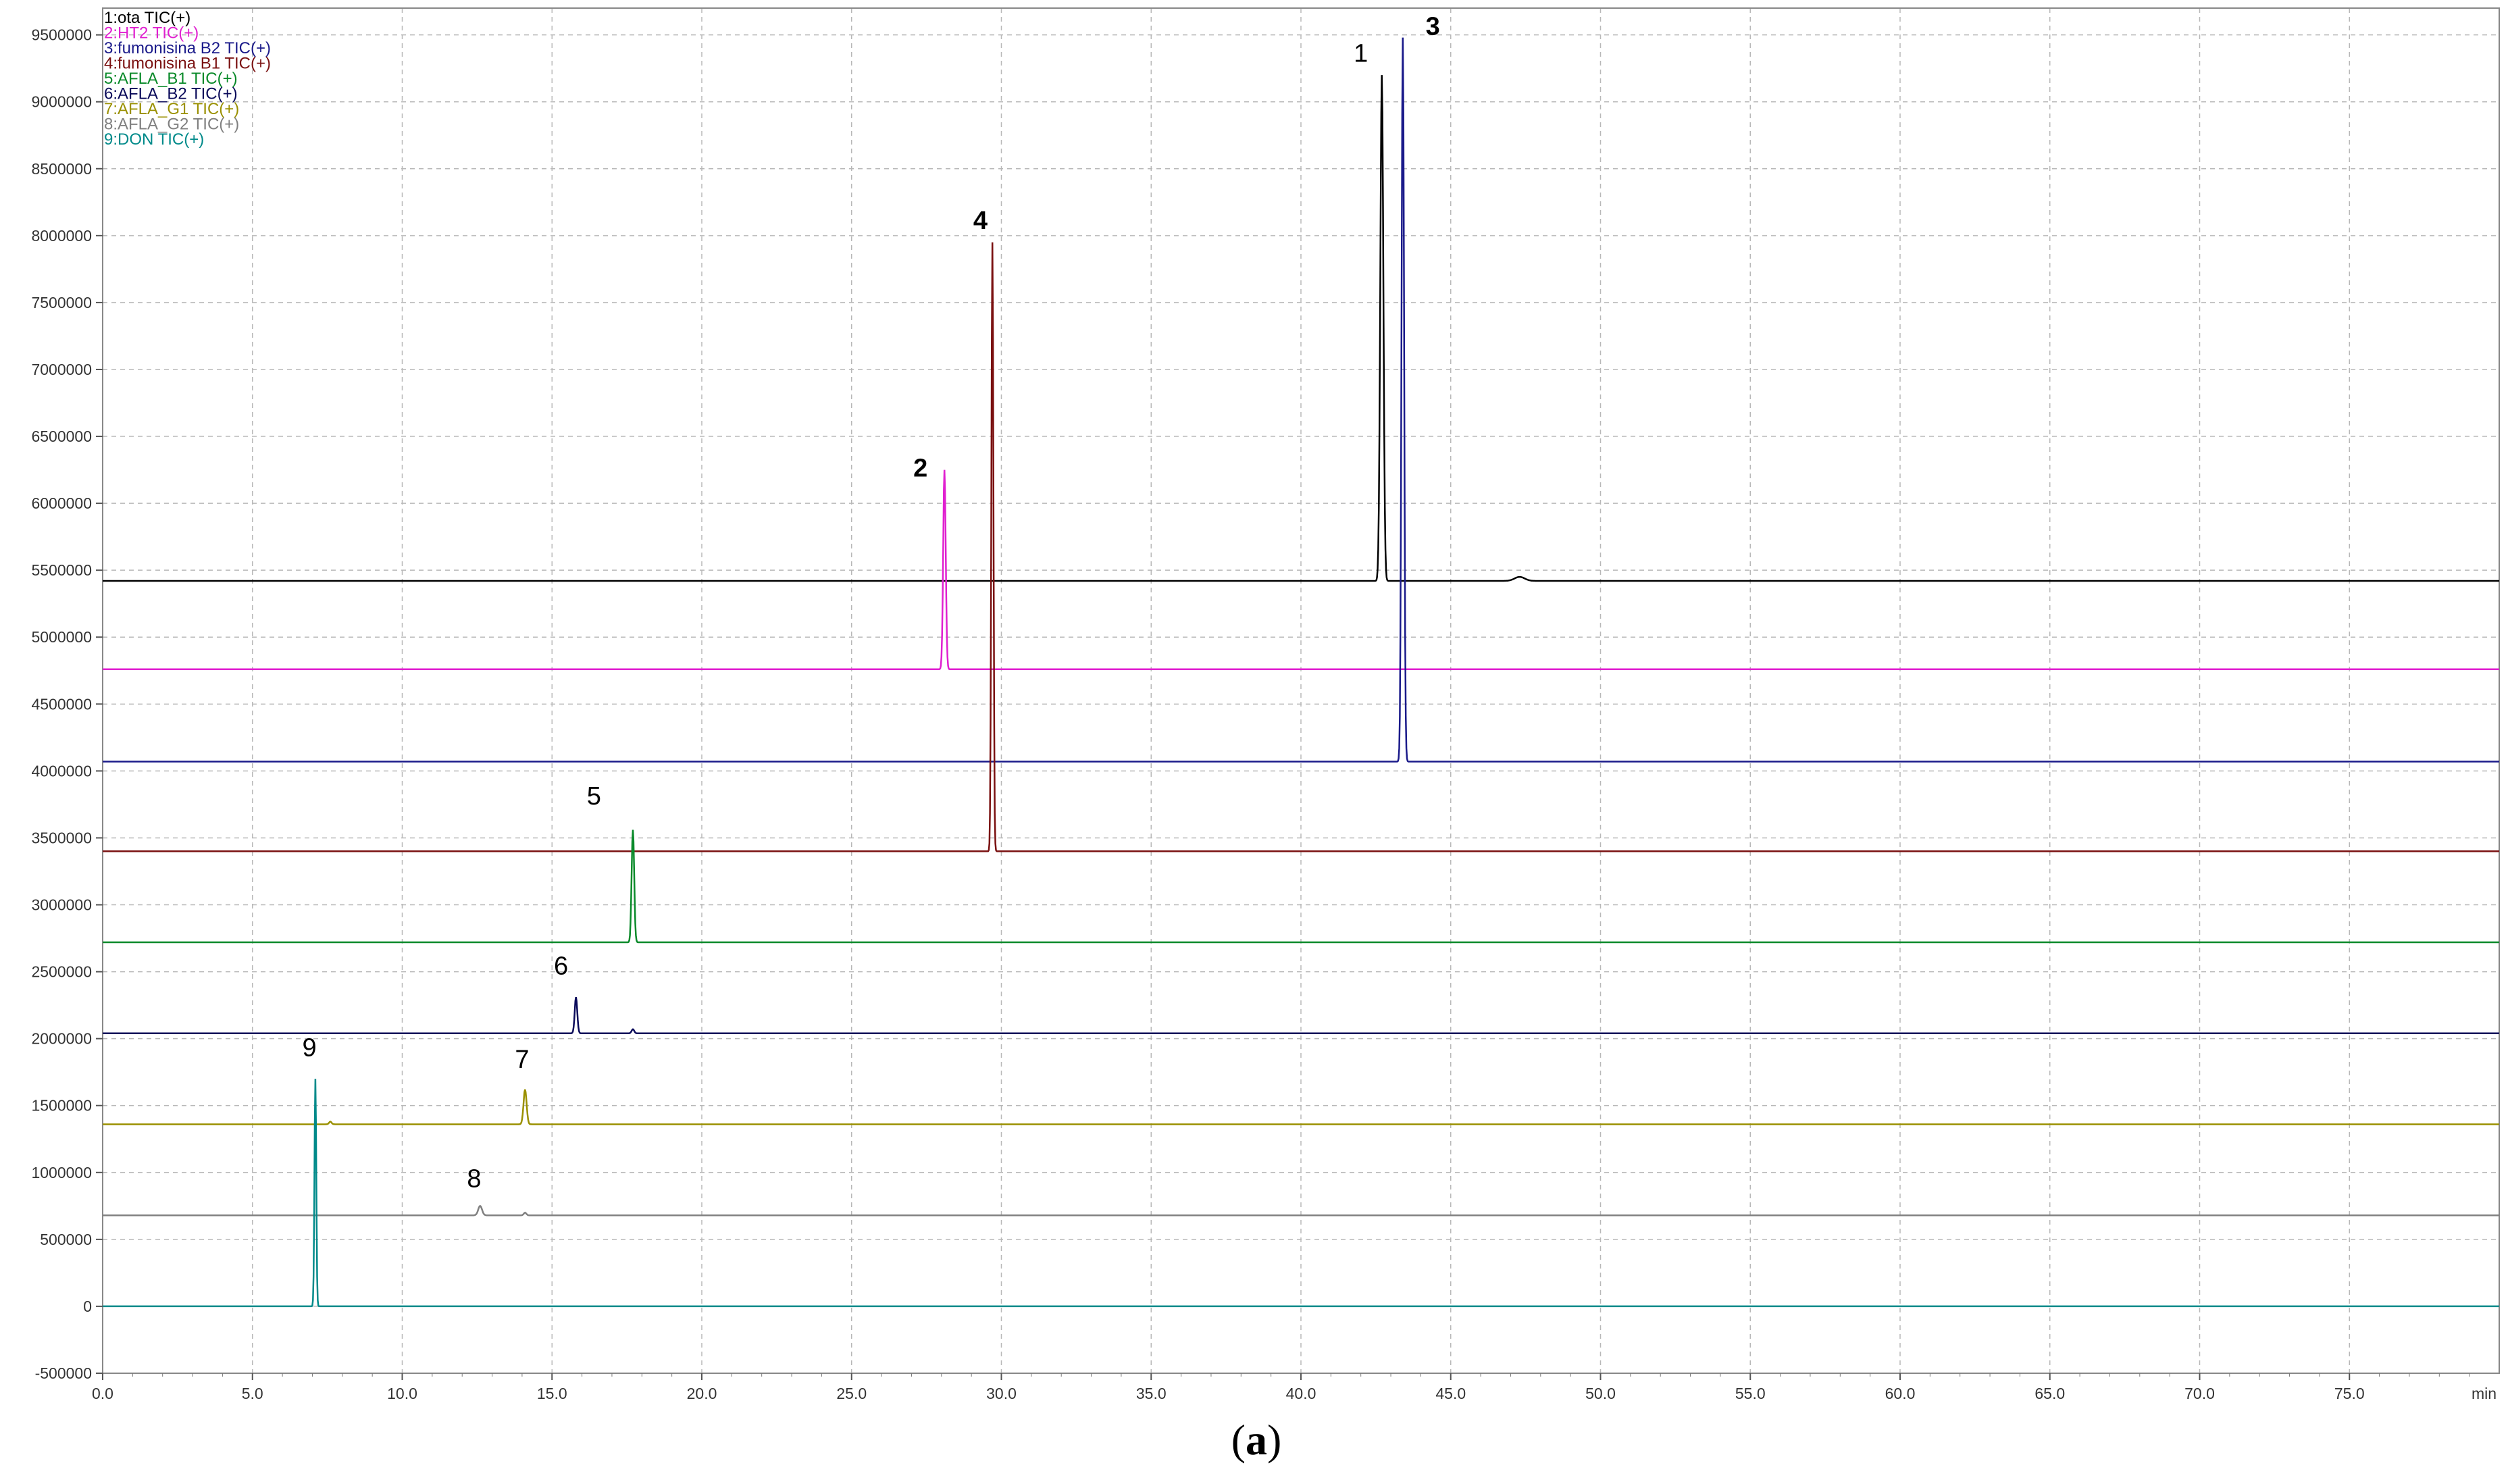 This screenshot has width=2508, height=1484. What do you see at coordinates (62, 637) in the screenshot?
I see `y-tick-label: 5000000` at bounding box center [62, 637].